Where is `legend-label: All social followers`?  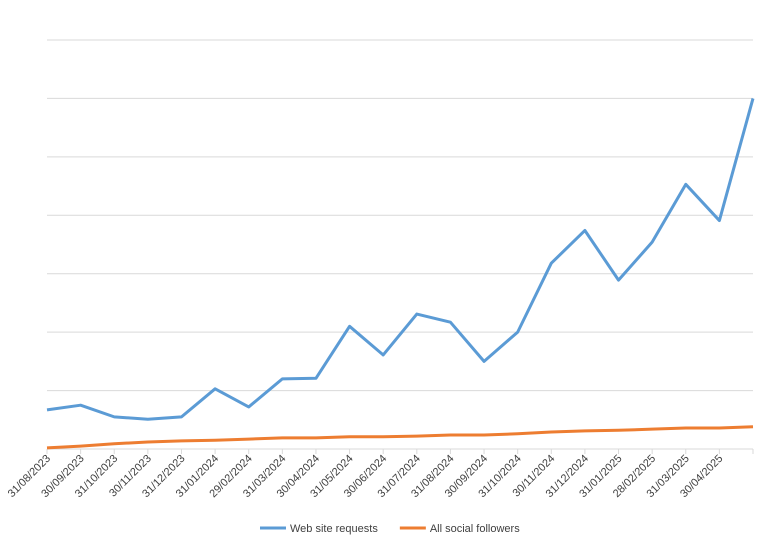
legend-label: All social followers is located at coordinates (475, 529).